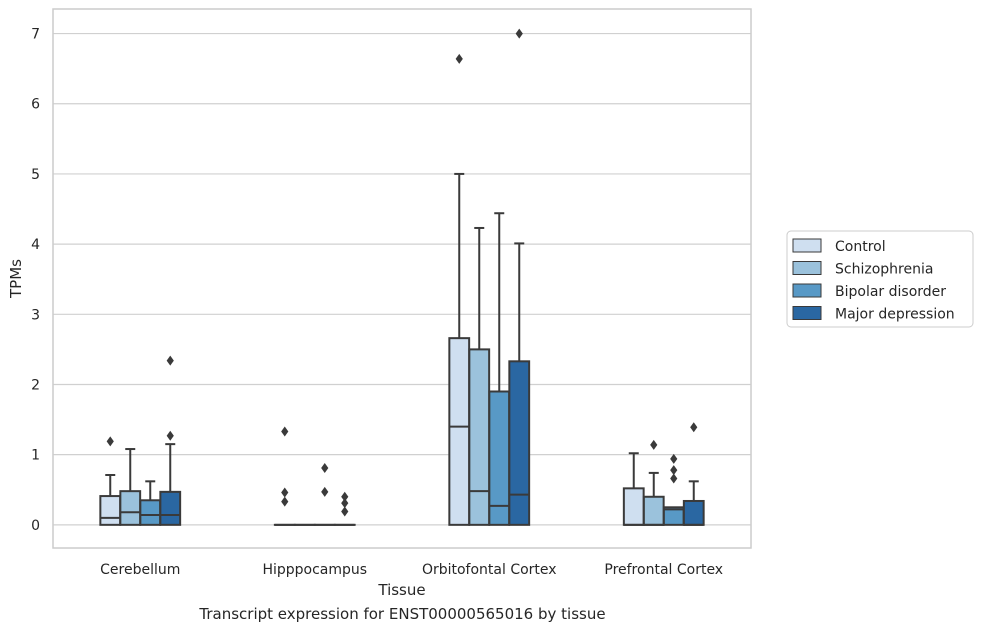  What do you see at coordinates (35, 280) in the screenshot?
I see `y-ticks: 0 1 2 3 4 5 6 7` at bounding box center [35, 280].